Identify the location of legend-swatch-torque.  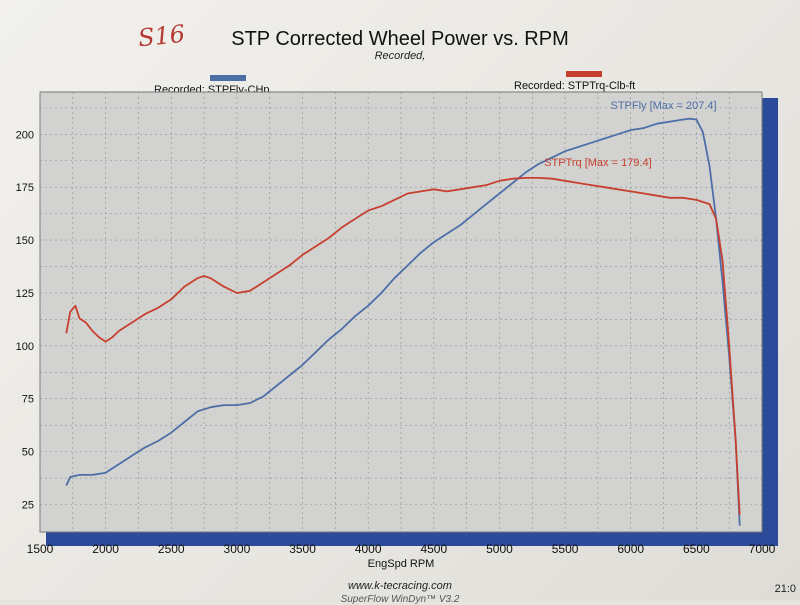
(584, 74).